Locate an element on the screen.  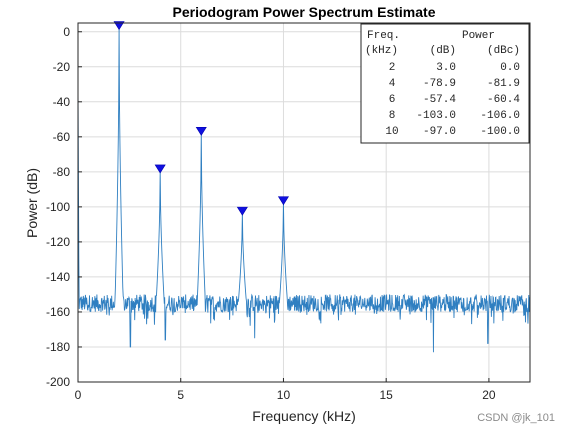
table-header: Power is located at coordinates (478, 36).